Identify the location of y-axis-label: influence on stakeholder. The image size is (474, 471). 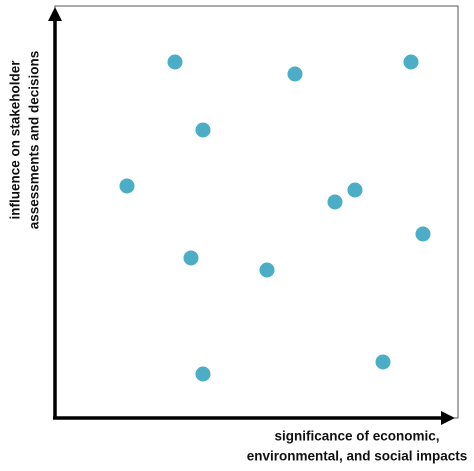
(15, 140).